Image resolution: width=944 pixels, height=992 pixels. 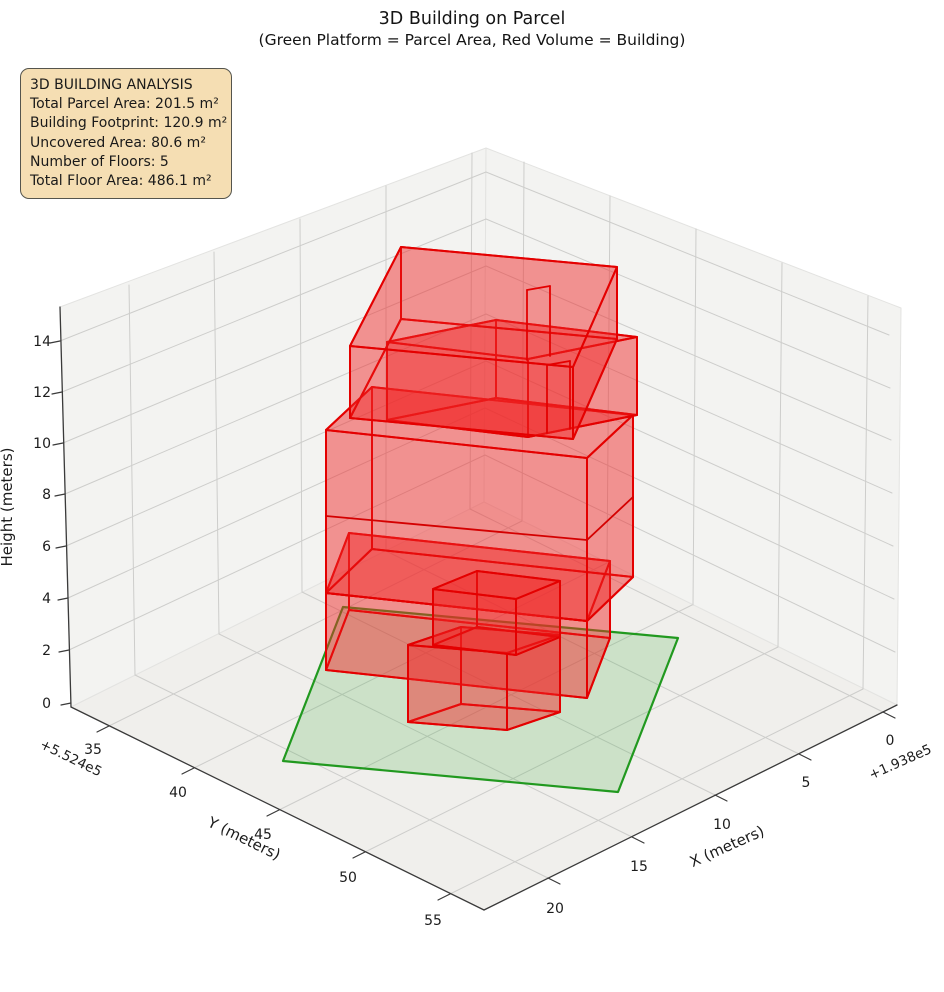 What do you see at coordinates (890, 741) in the screenshot?
I see `x-tick-label: 0` at bounding box center [890, 741].